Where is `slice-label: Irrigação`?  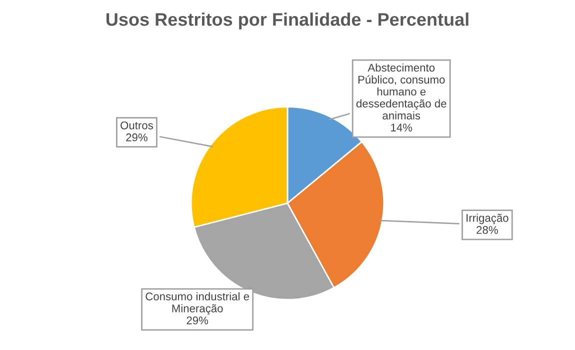
slice-label: Irrigação is located at coordinates (487, 219).